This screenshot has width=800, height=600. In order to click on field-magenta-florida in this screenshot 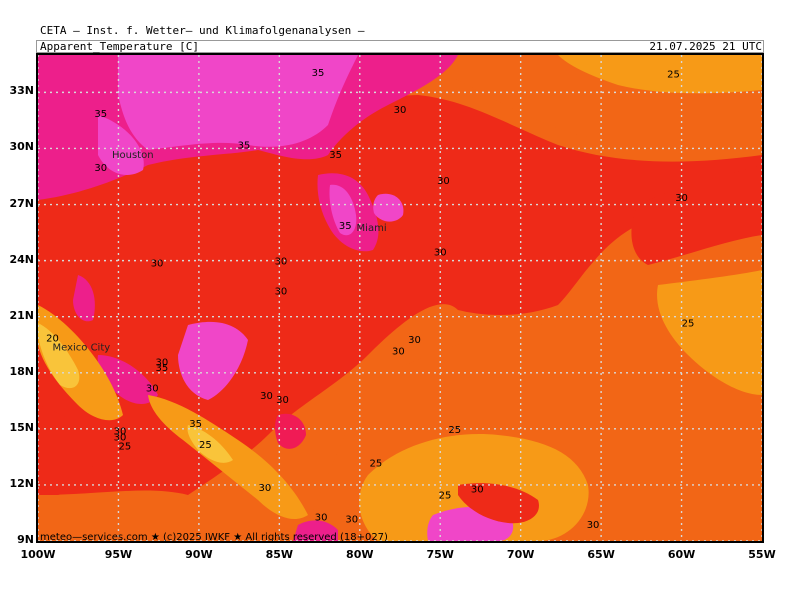, I will do `click(343, 210)`.